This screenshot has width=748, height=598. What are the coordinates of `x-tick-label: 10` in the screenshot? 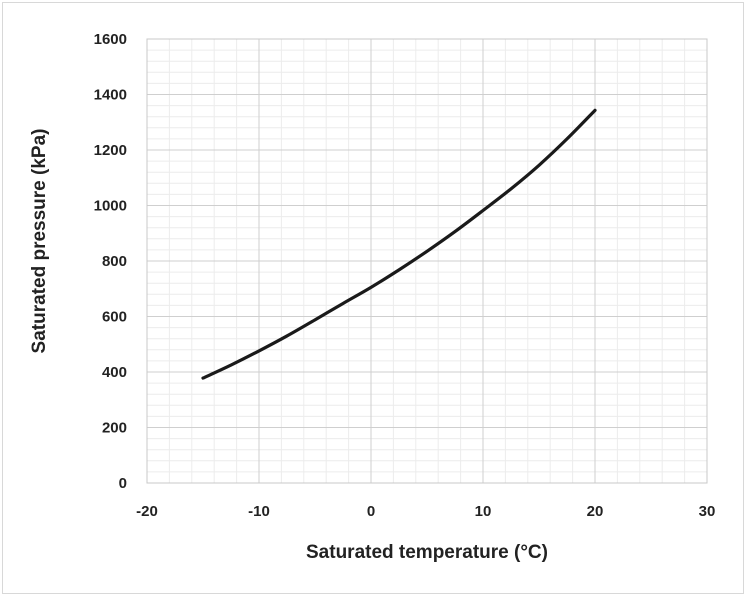 It's located at (483, 511).